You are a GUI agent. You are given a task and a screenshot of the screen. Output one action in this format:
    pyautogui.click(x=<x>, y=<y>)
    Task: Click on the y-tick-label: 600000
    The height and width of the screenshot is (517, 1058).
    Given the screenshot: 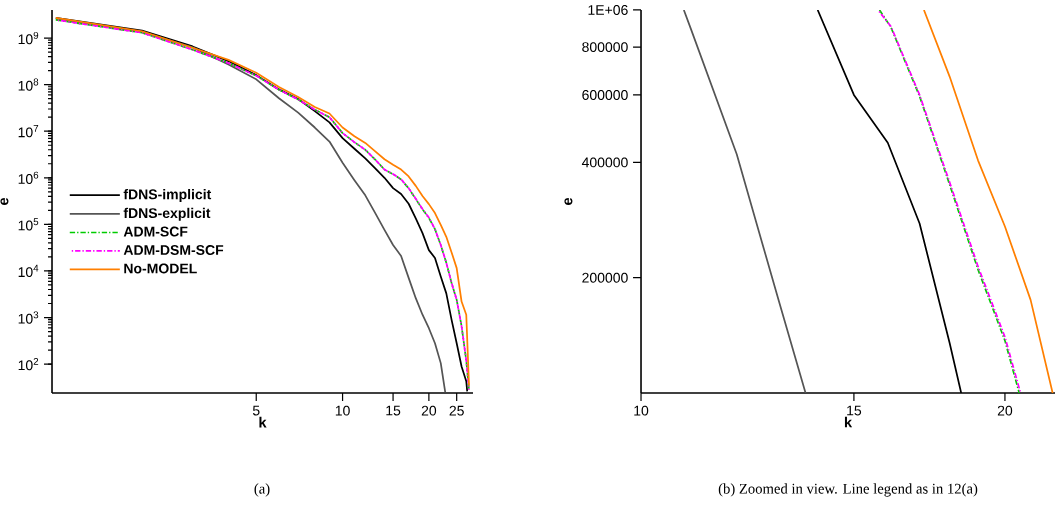 What is the action you would take?
    pyautogui.click(x=605, y=94)
    